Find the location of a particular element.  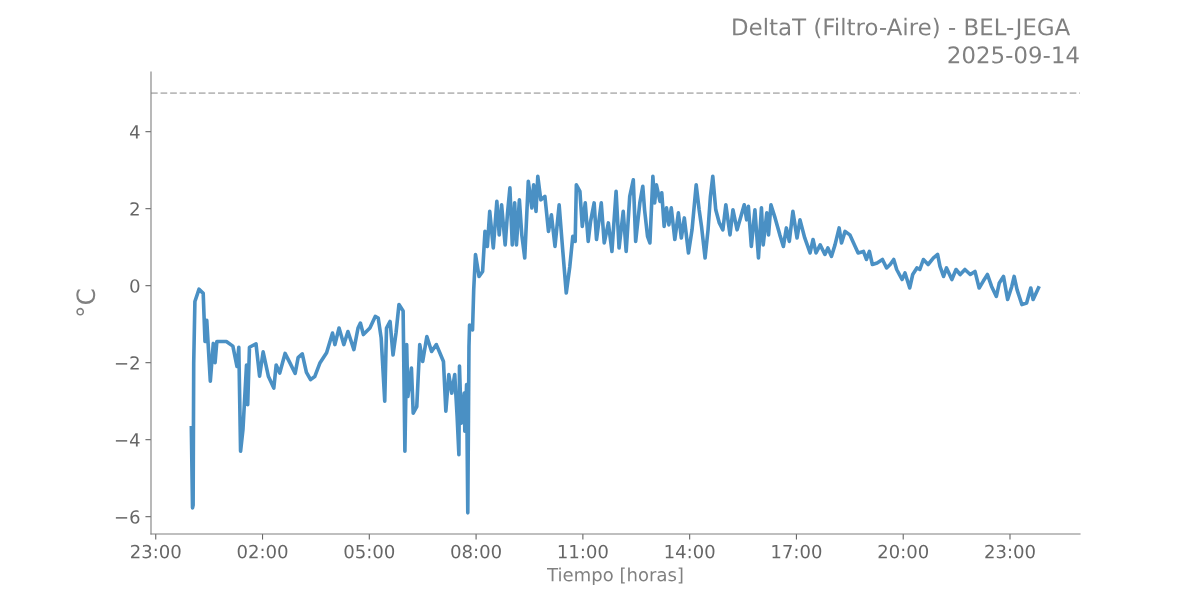

y-tick-label: 0 is located at coordinates (135, 286).